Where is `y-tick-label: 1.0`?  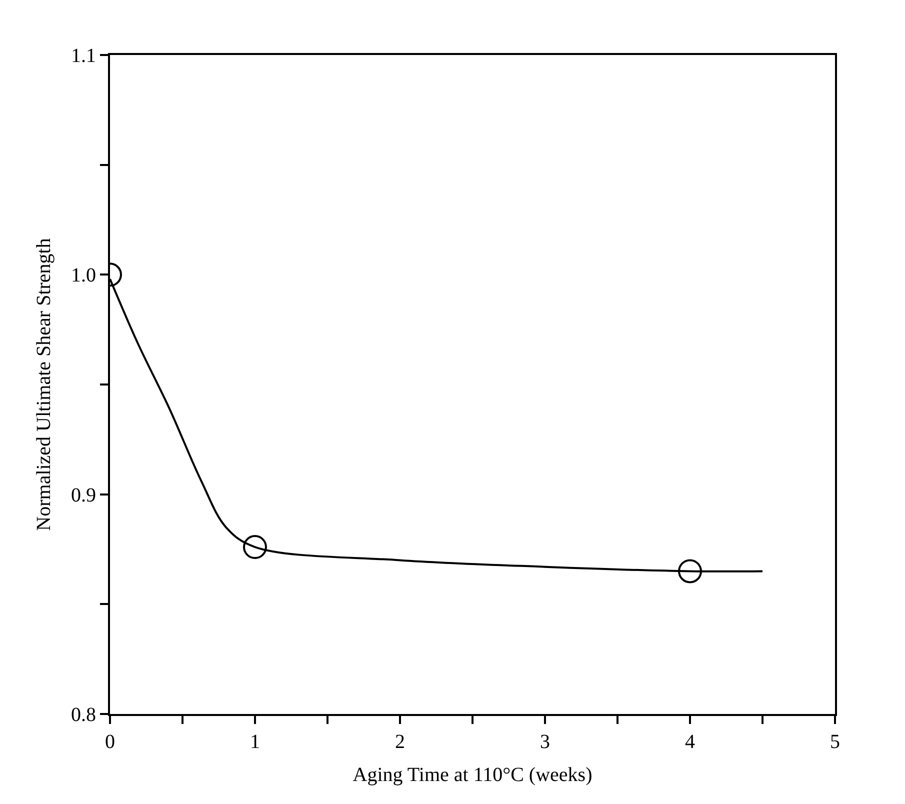 y-tick-label: 1.0 is located at coordinates (83, 275).